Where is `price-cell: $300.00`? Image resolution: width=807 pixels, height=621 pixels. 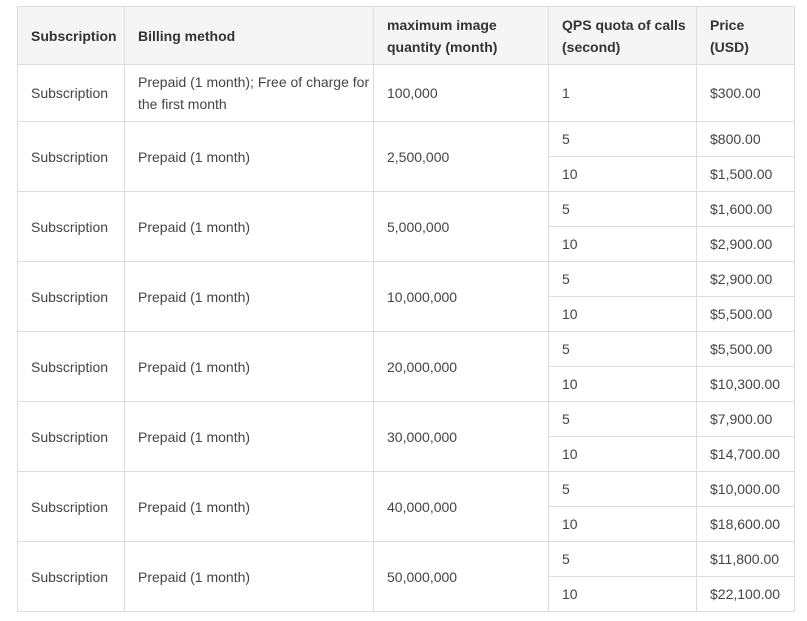 price-cell: $300.00 is located at coordinates (745, 93).